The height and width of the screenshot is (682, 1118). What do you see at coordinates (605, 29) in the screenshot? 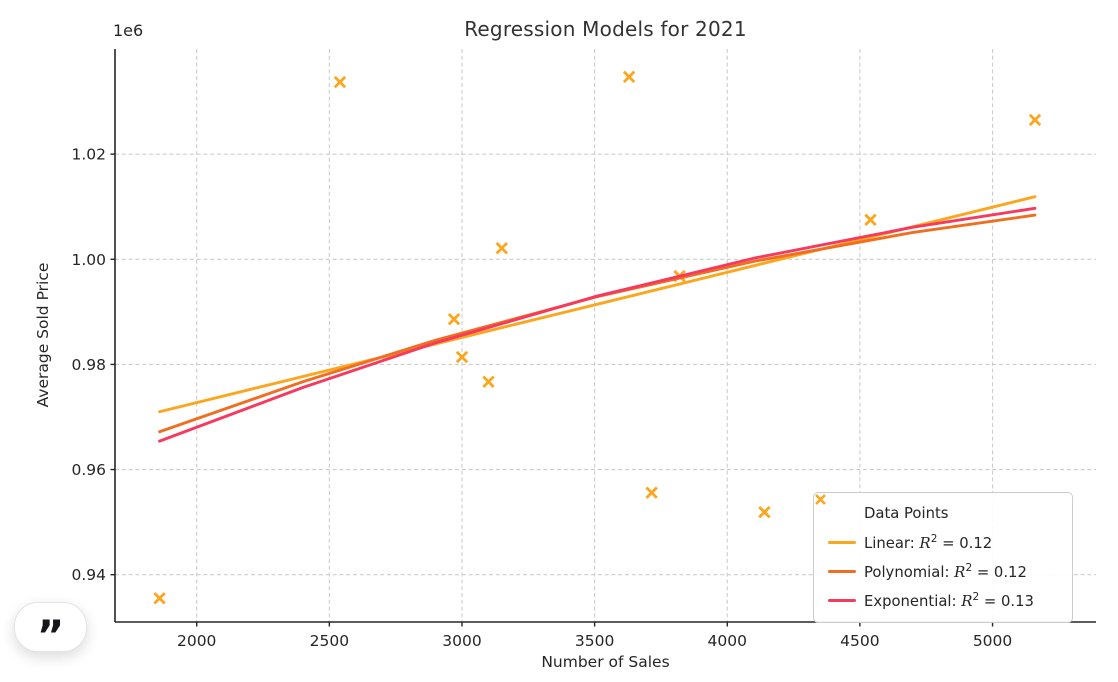
I see `chart-title: Regression Models for 2021` at bounding box center [605, 29].